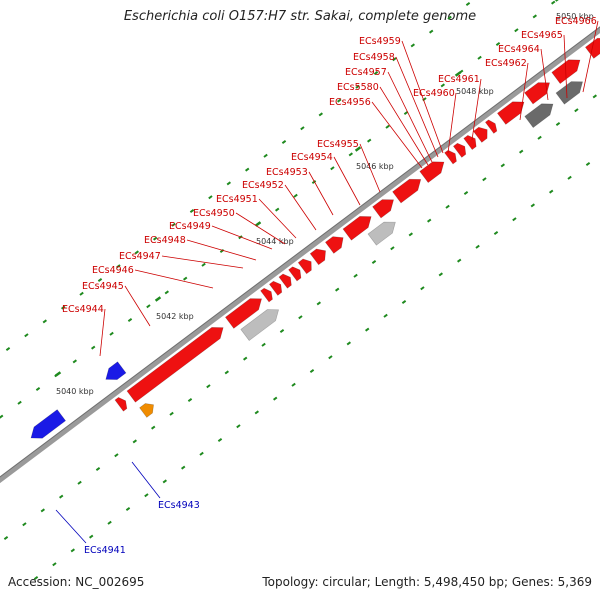 The height and width of the screenshot is (600, 600). Describe the element at coordinates (103, 286) in the screenshot. I see `forward-gene-label: ECs4945` at that location.